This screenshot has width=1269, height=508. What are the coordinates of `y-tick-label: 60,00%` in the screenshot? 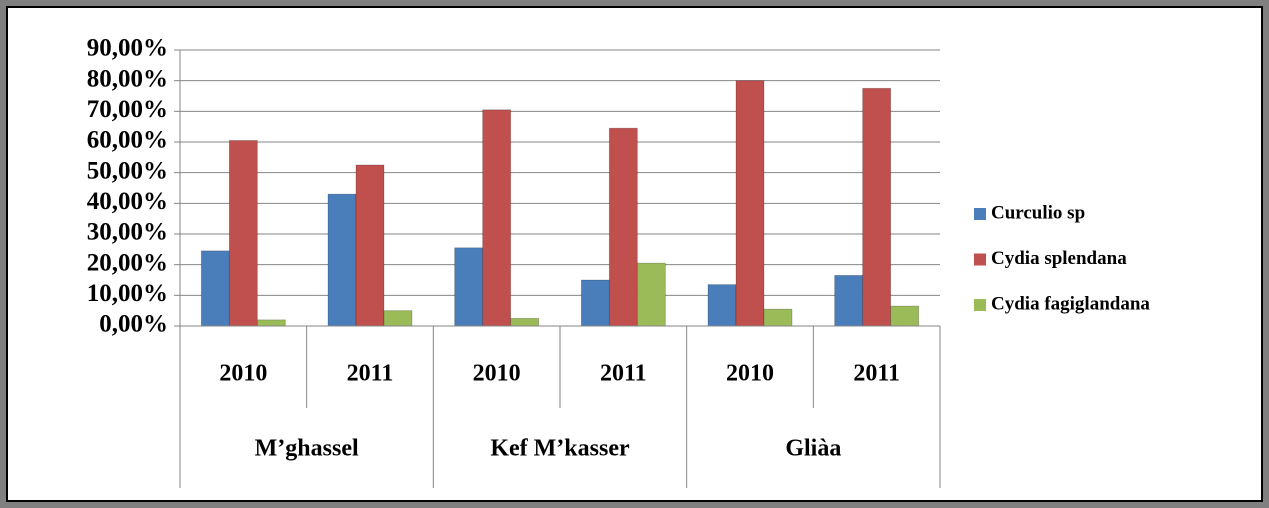 It's located at (127, 140).